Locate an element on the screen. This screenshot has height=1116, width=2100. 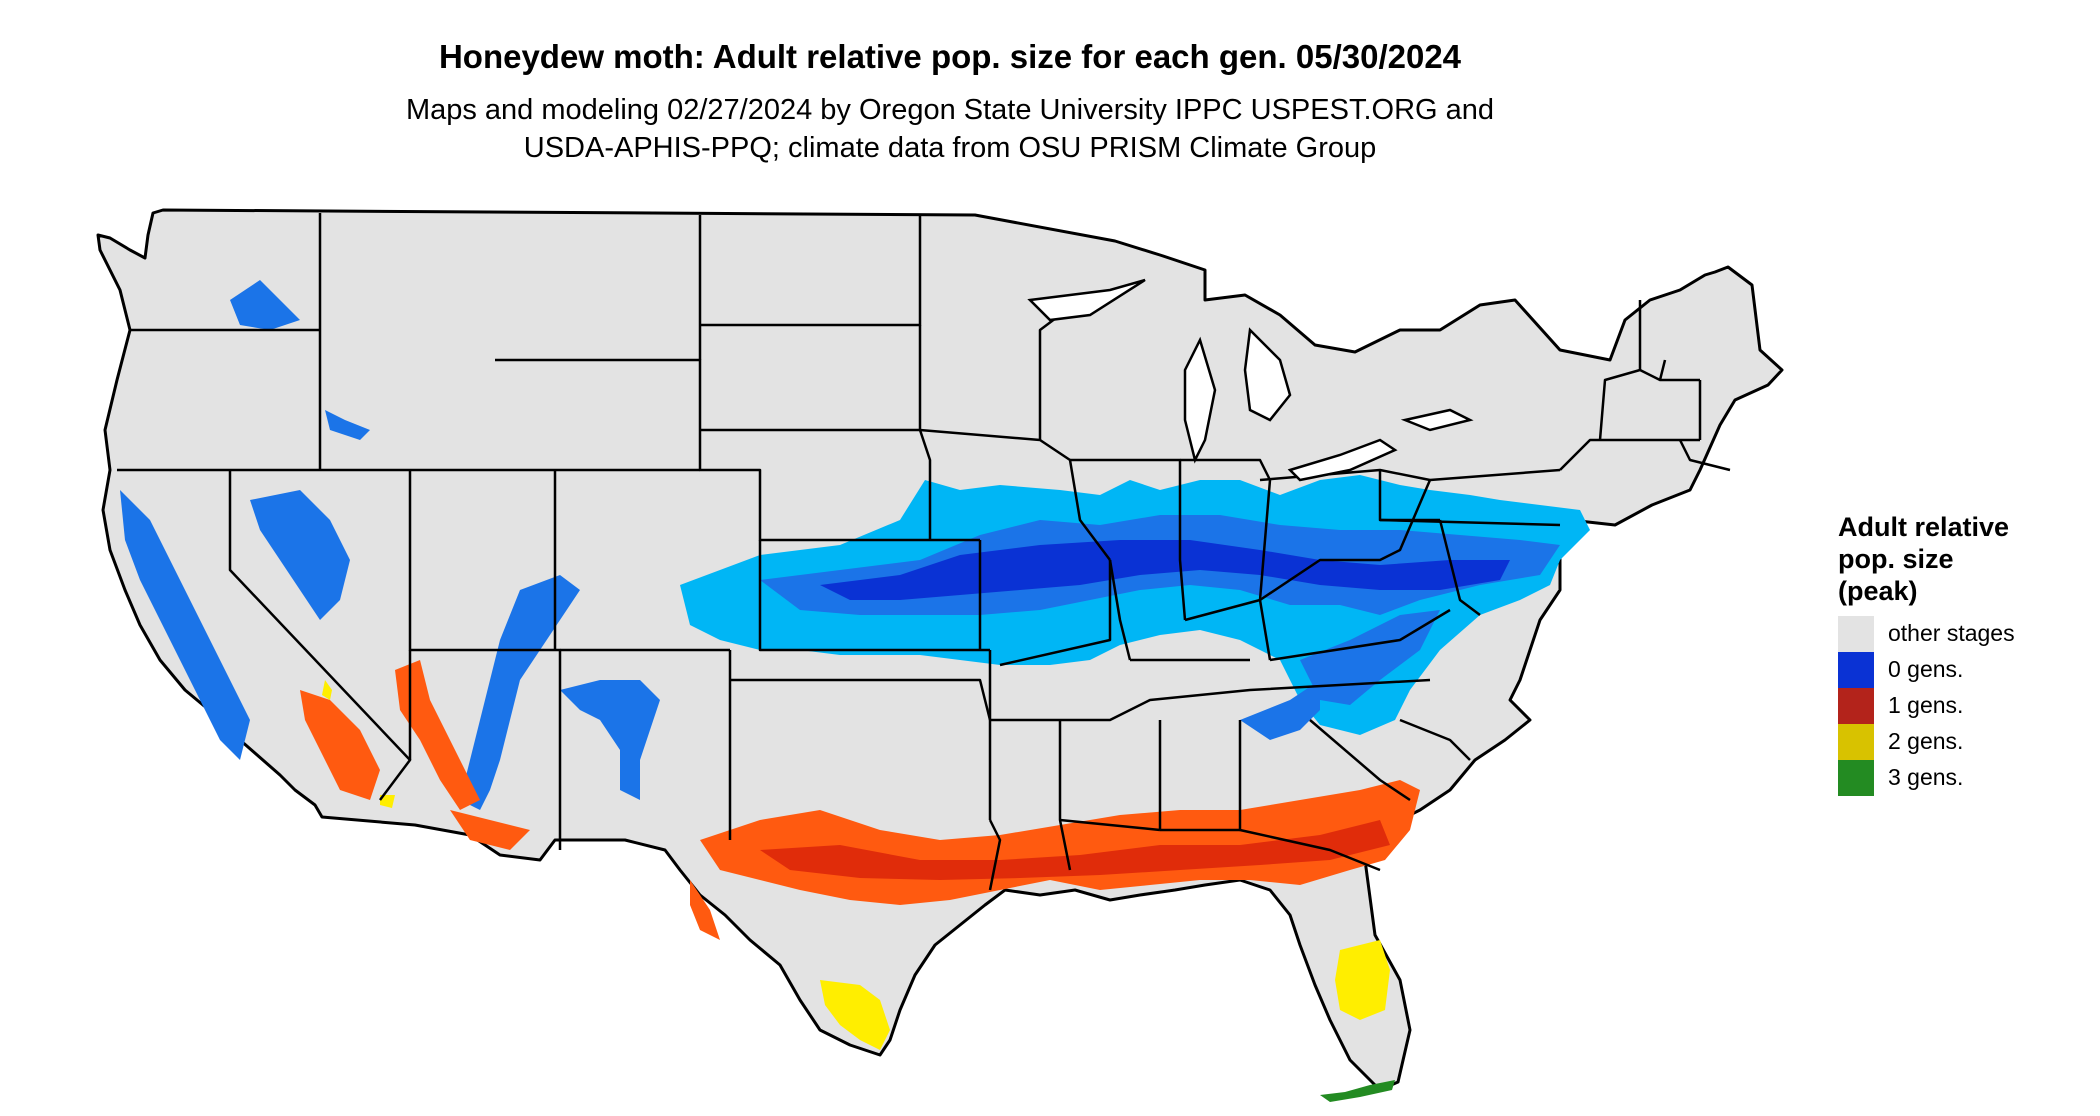
legend-label: 0 gens. is located at coordinates (1926, 669).